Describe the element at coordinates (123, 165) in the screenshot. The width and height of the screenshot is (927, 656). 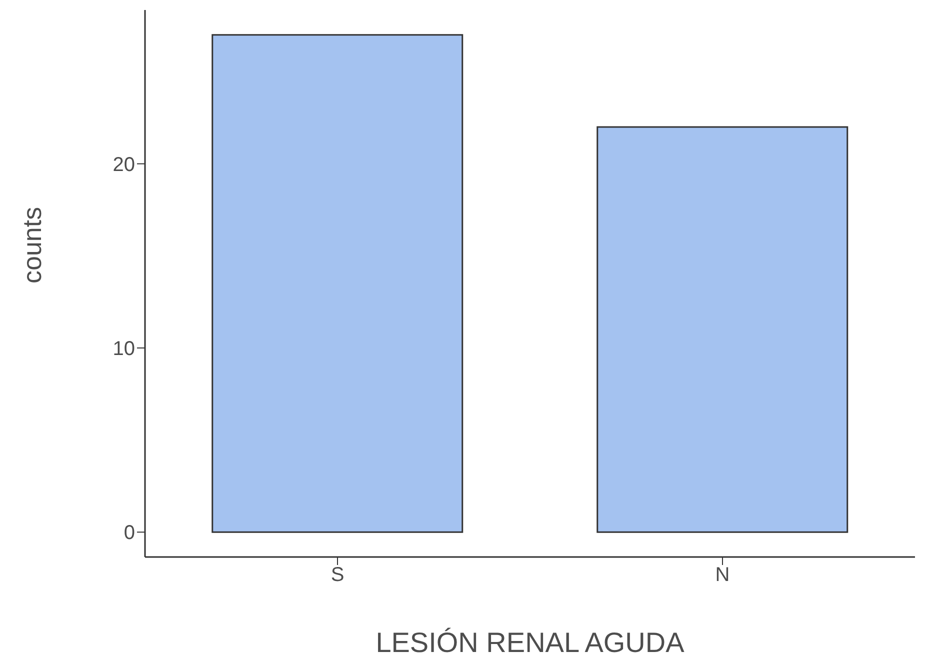
I see `y-tick-label: 20` at that location.